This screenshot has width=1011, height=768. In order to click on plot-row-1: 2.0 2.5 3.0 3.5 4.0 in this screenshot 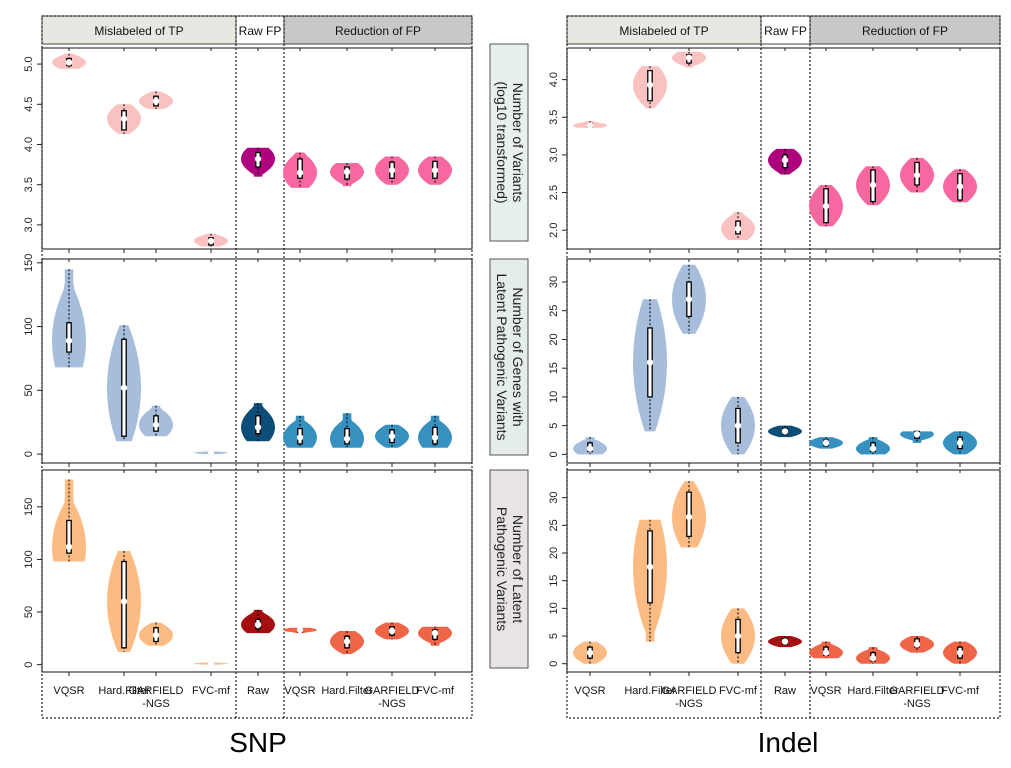, I will do `click(774, 150)`.